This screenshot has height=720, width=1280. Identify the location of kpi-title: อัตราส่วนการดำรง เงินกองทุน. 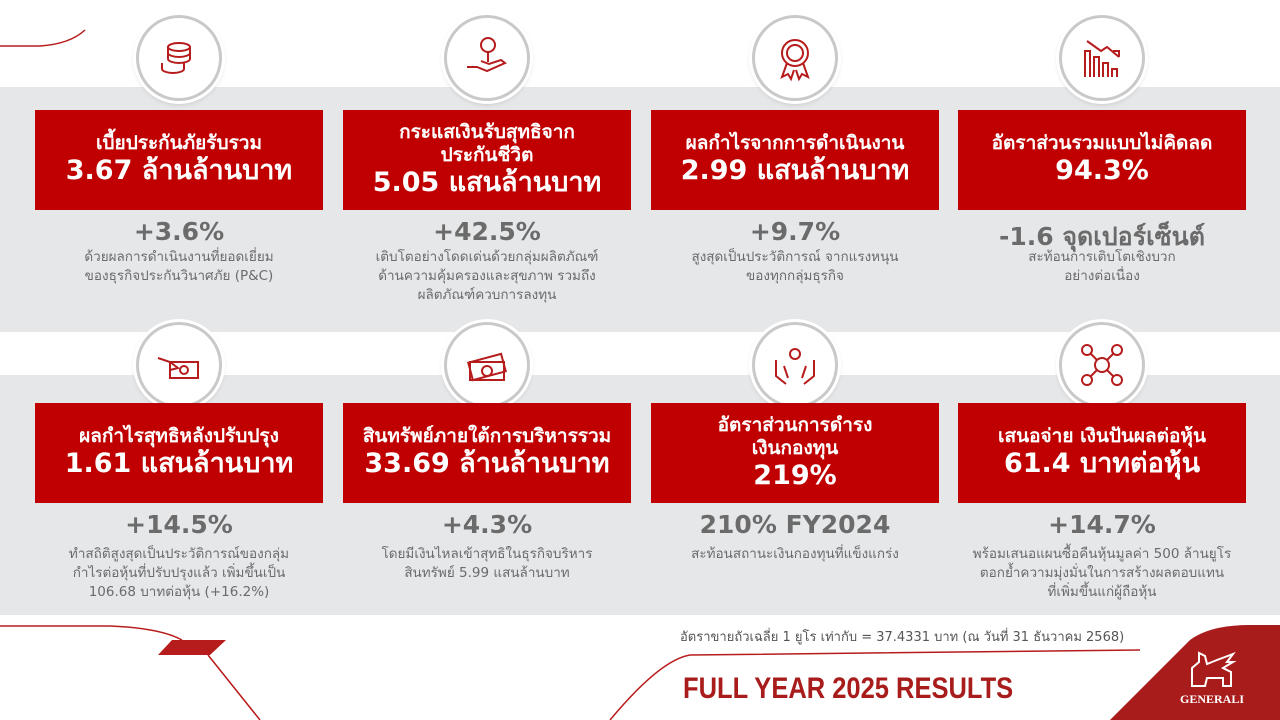
(795, 436).